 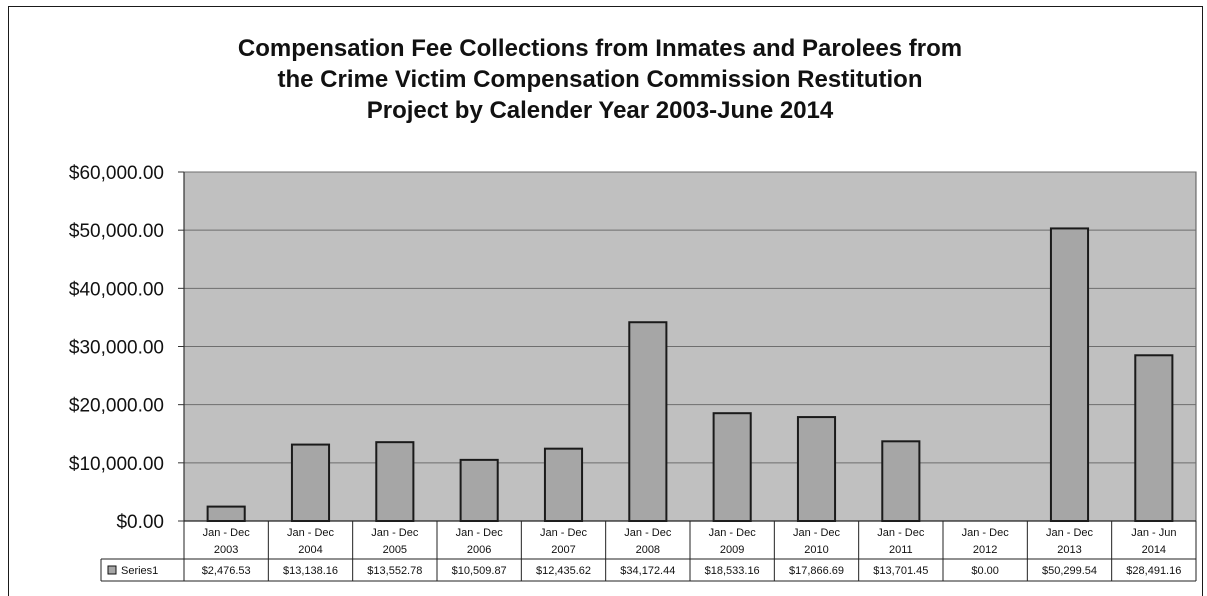 I want to click on data-label: $10,509.87, so click(x=479, y=571).